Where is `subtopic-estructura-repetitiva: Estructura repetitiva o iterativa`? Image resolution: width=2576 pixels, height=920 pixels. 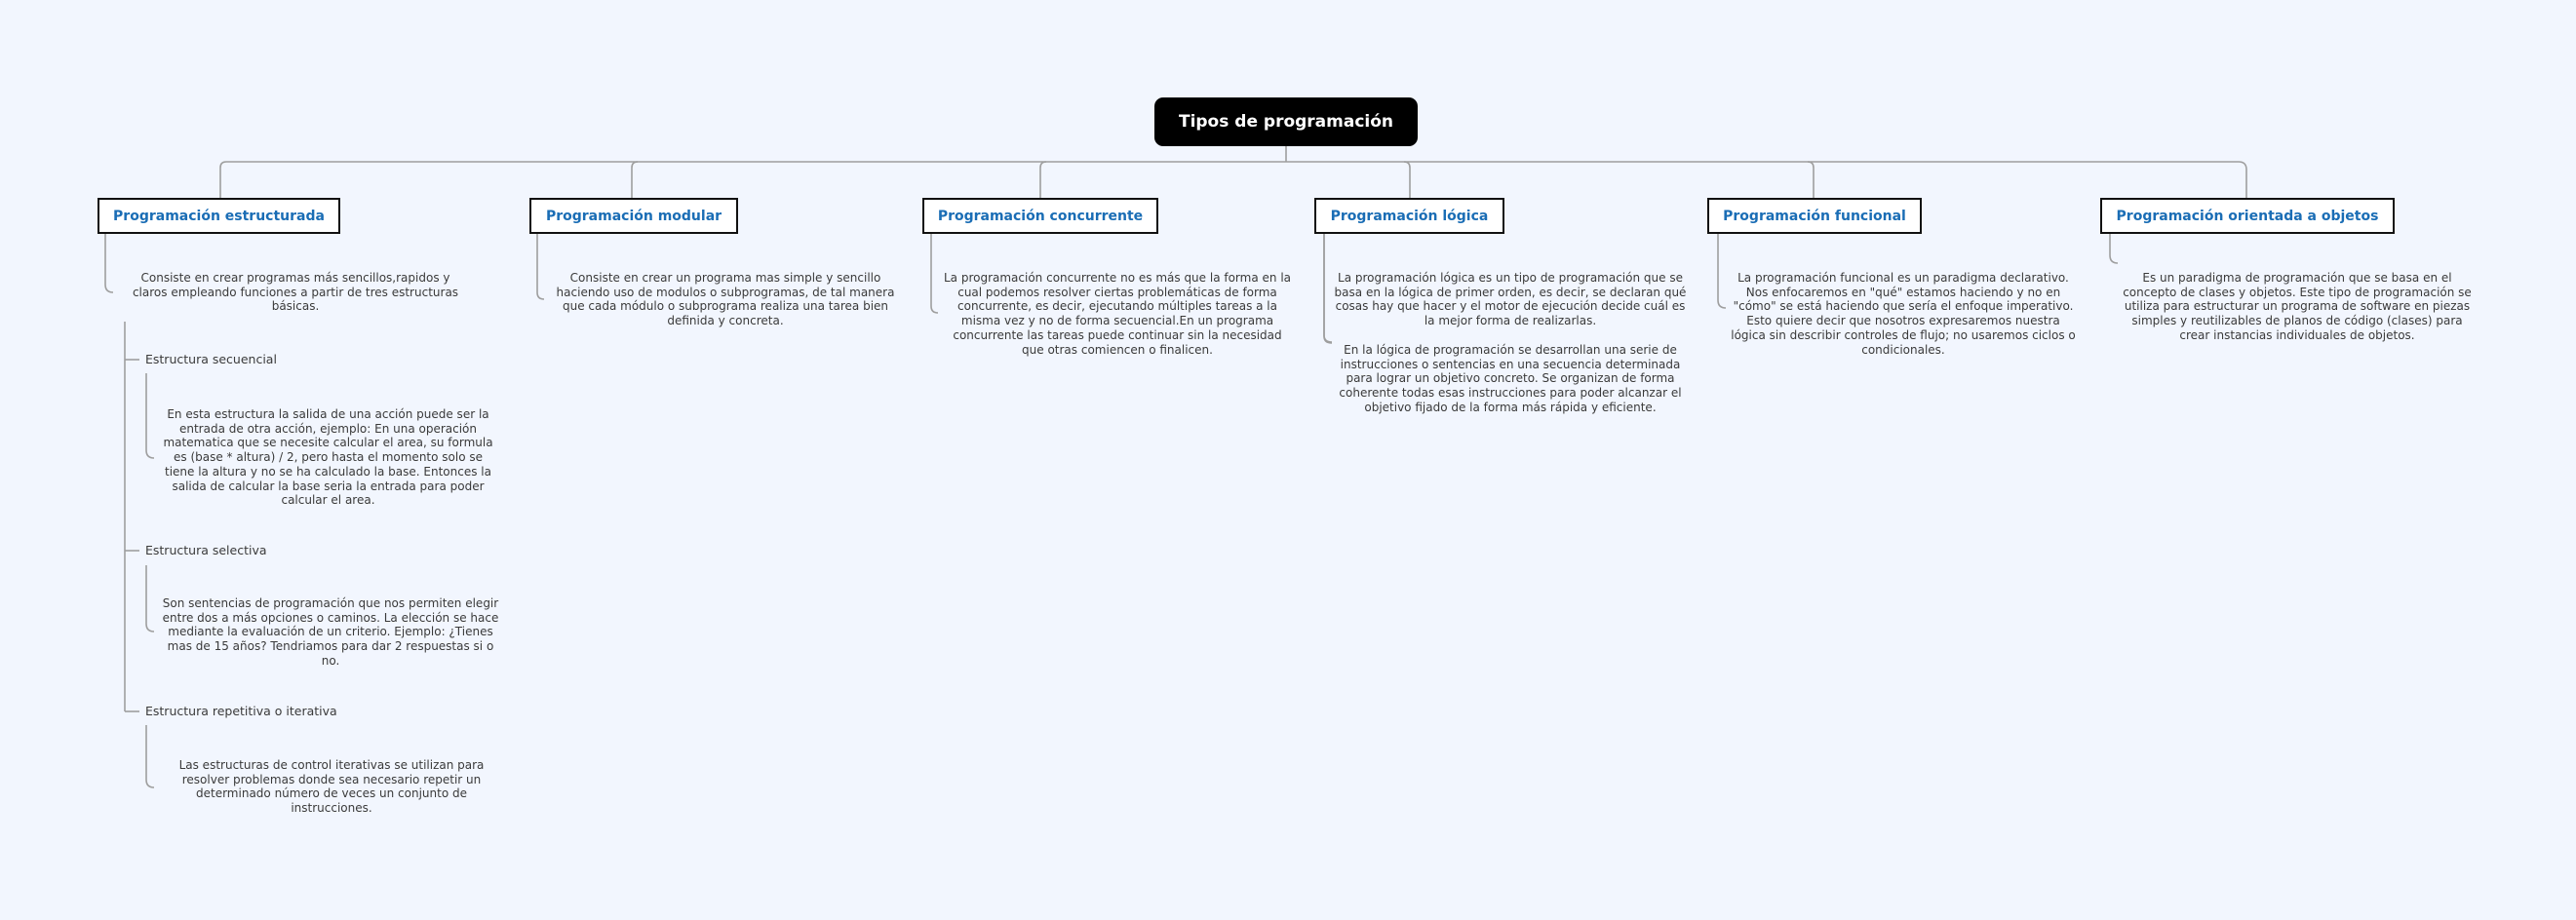
subtopic-estructura-repetitiva: Estructura repetitiva o iterativa is located at coordinates (241, 711).